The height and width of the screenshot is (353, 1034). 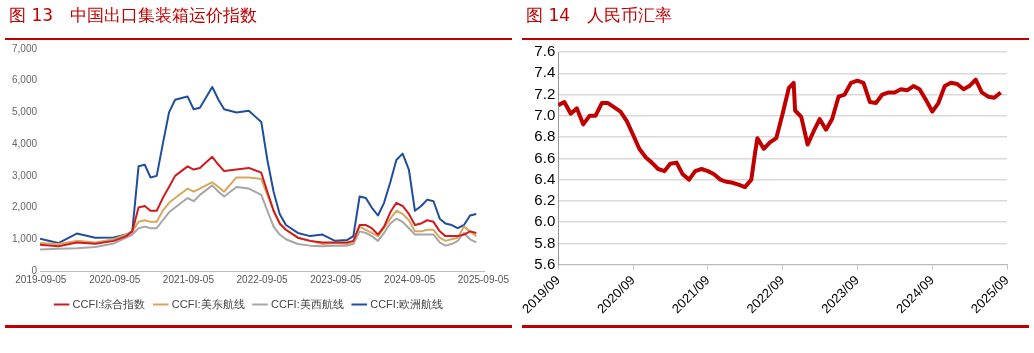 What do you see at coordinates (545, 136) in the screenshot?
I see `y-tick-label: 6.8` at bounding box center [545, 136].